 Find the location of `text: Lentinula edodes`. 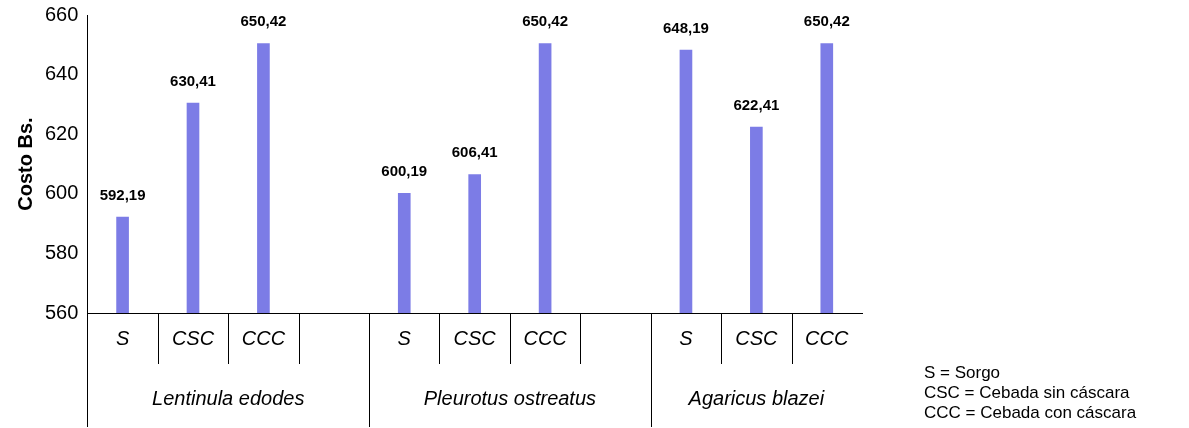

text: Lentinula edodes is located at coordinates (228, 397).